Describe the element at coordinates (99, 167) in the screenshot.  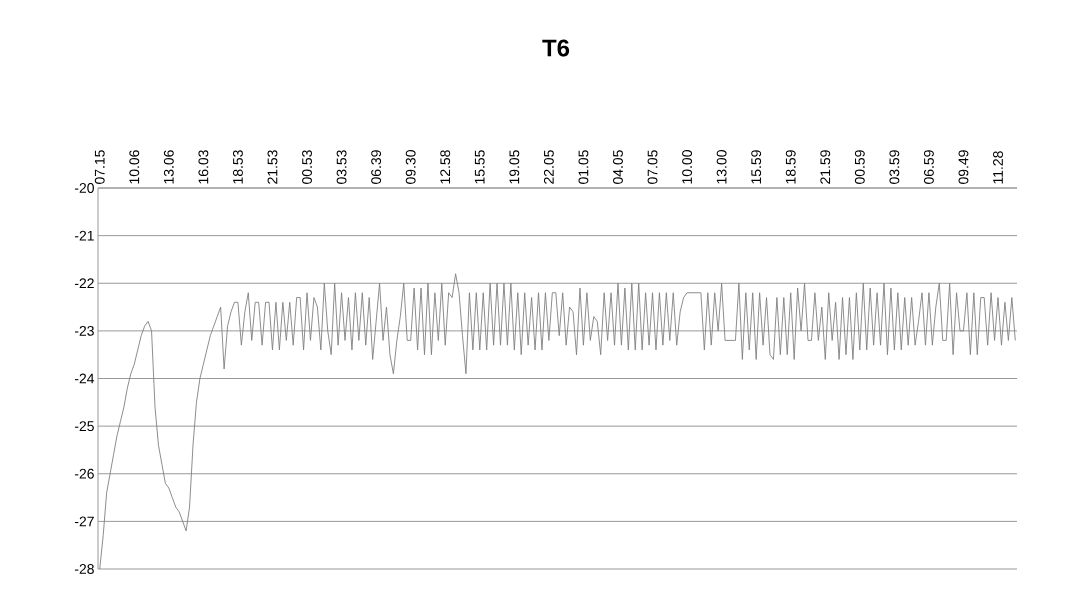
I see `x-tick-label: 07.15` at that location.